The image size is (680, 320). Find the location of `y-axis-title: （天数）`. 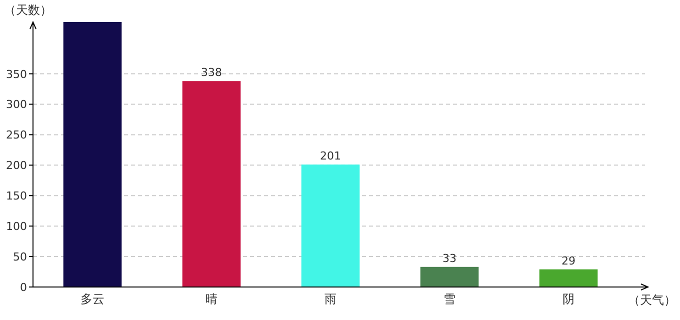

y-axis-title: （天数） is located at coordinates (28, 10).